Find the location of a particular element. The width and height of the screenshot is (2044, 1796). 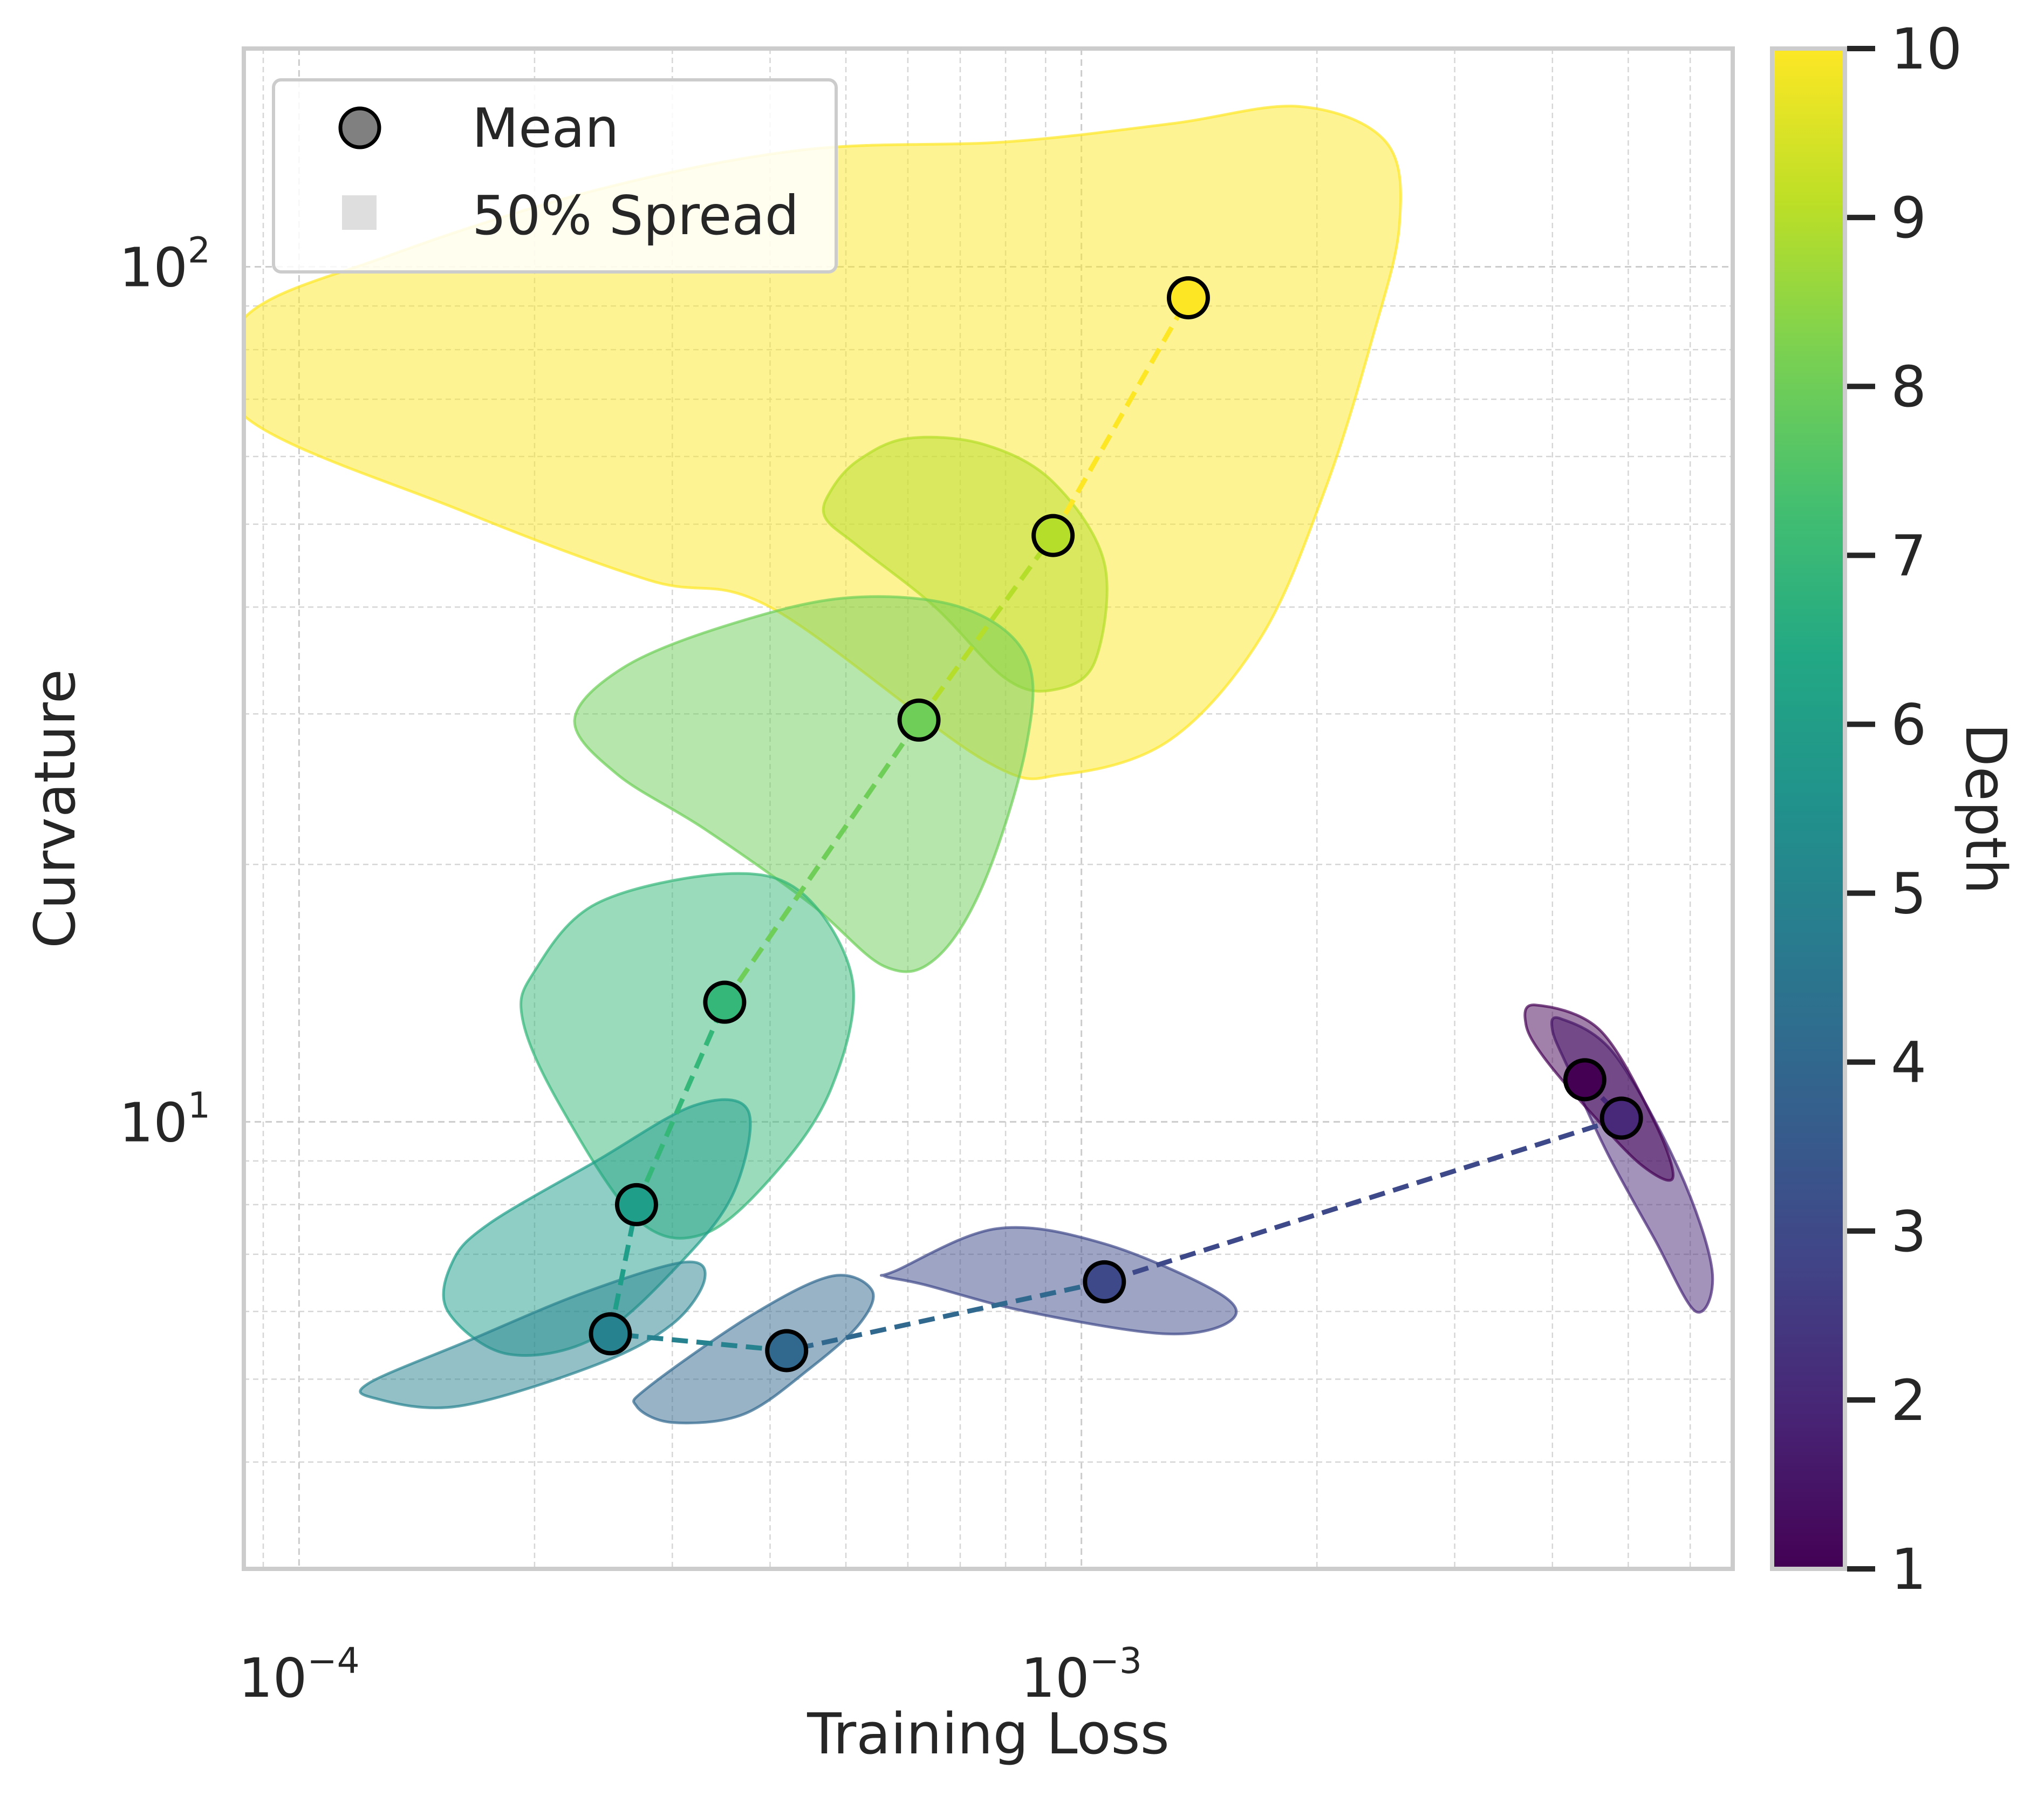

legend-mean-marker is located at coordinates (359, 127).